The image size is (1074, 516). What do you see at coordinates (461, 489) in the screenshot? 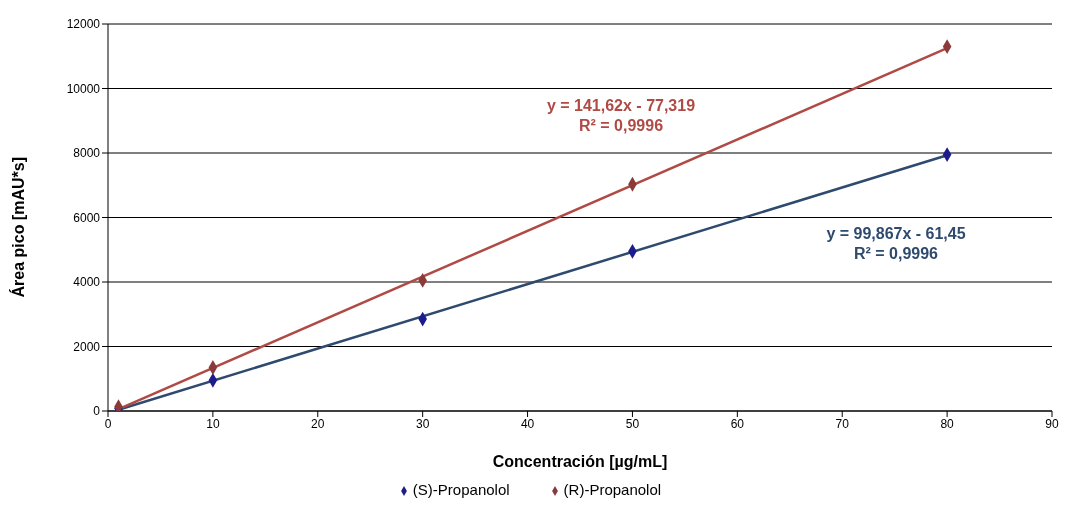
I see `legend-label: (S)-Propanolol` at bounding box center [461, 489].